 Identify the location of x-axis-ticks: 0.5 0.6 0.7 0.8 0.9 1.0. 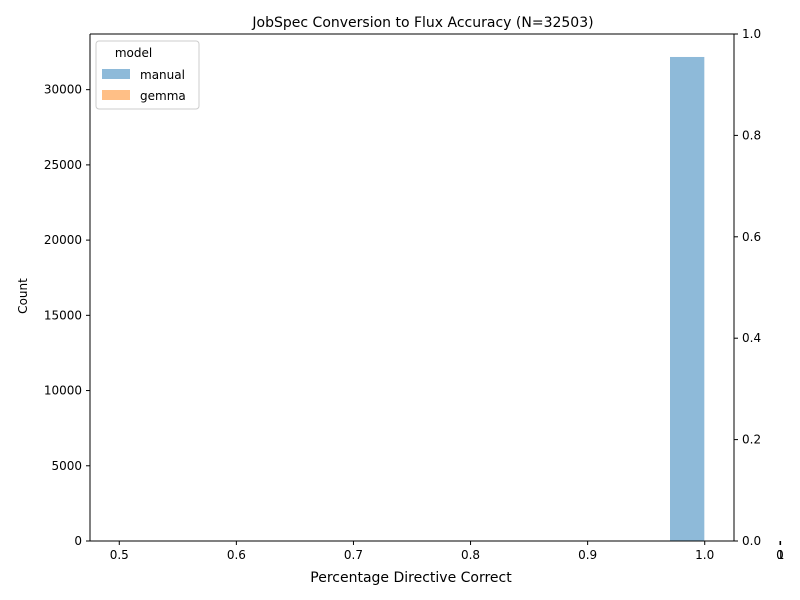
(412, 551).